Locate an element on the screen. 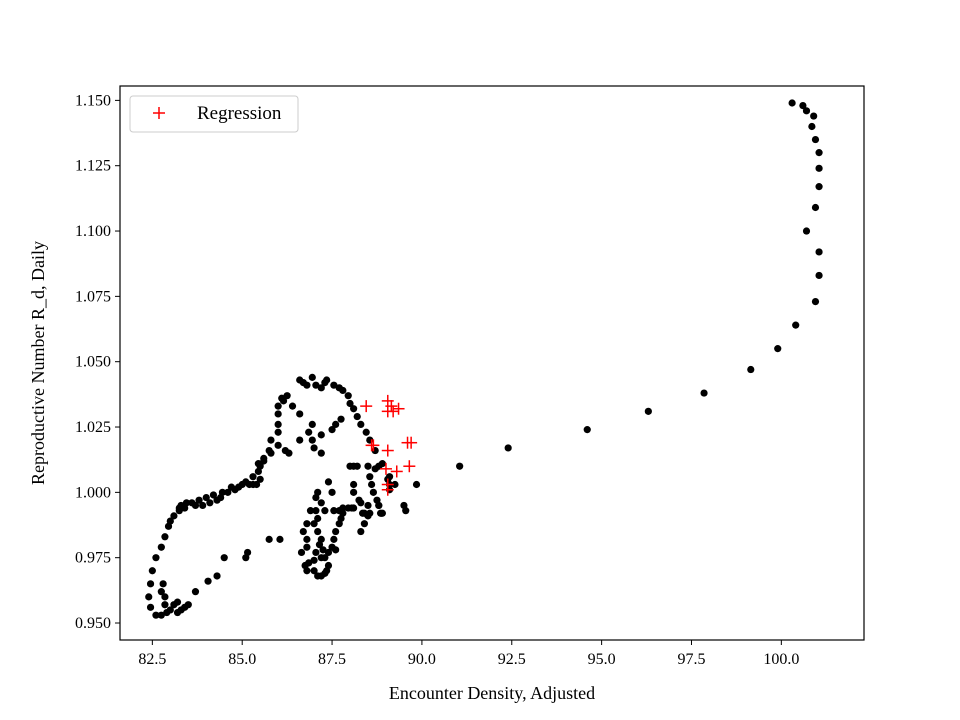 The width and height of the screenshot is (960, 720). legend: Regression is located at coordinates (214, 114).